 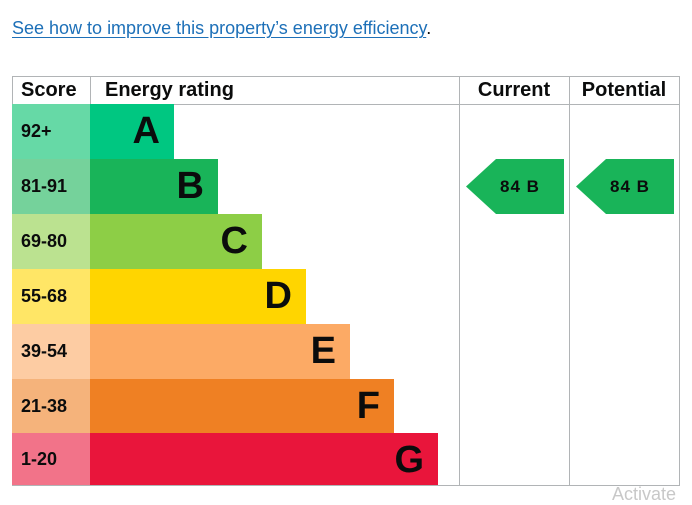 I want to click on current-header: Current, so click(x=514, y=90).